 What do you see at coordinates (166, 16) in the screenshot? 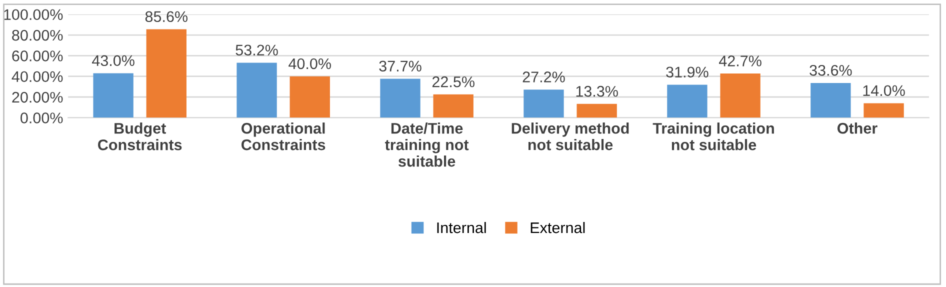
I see `data-label: 85.6%` at bounding box center [166, 16].